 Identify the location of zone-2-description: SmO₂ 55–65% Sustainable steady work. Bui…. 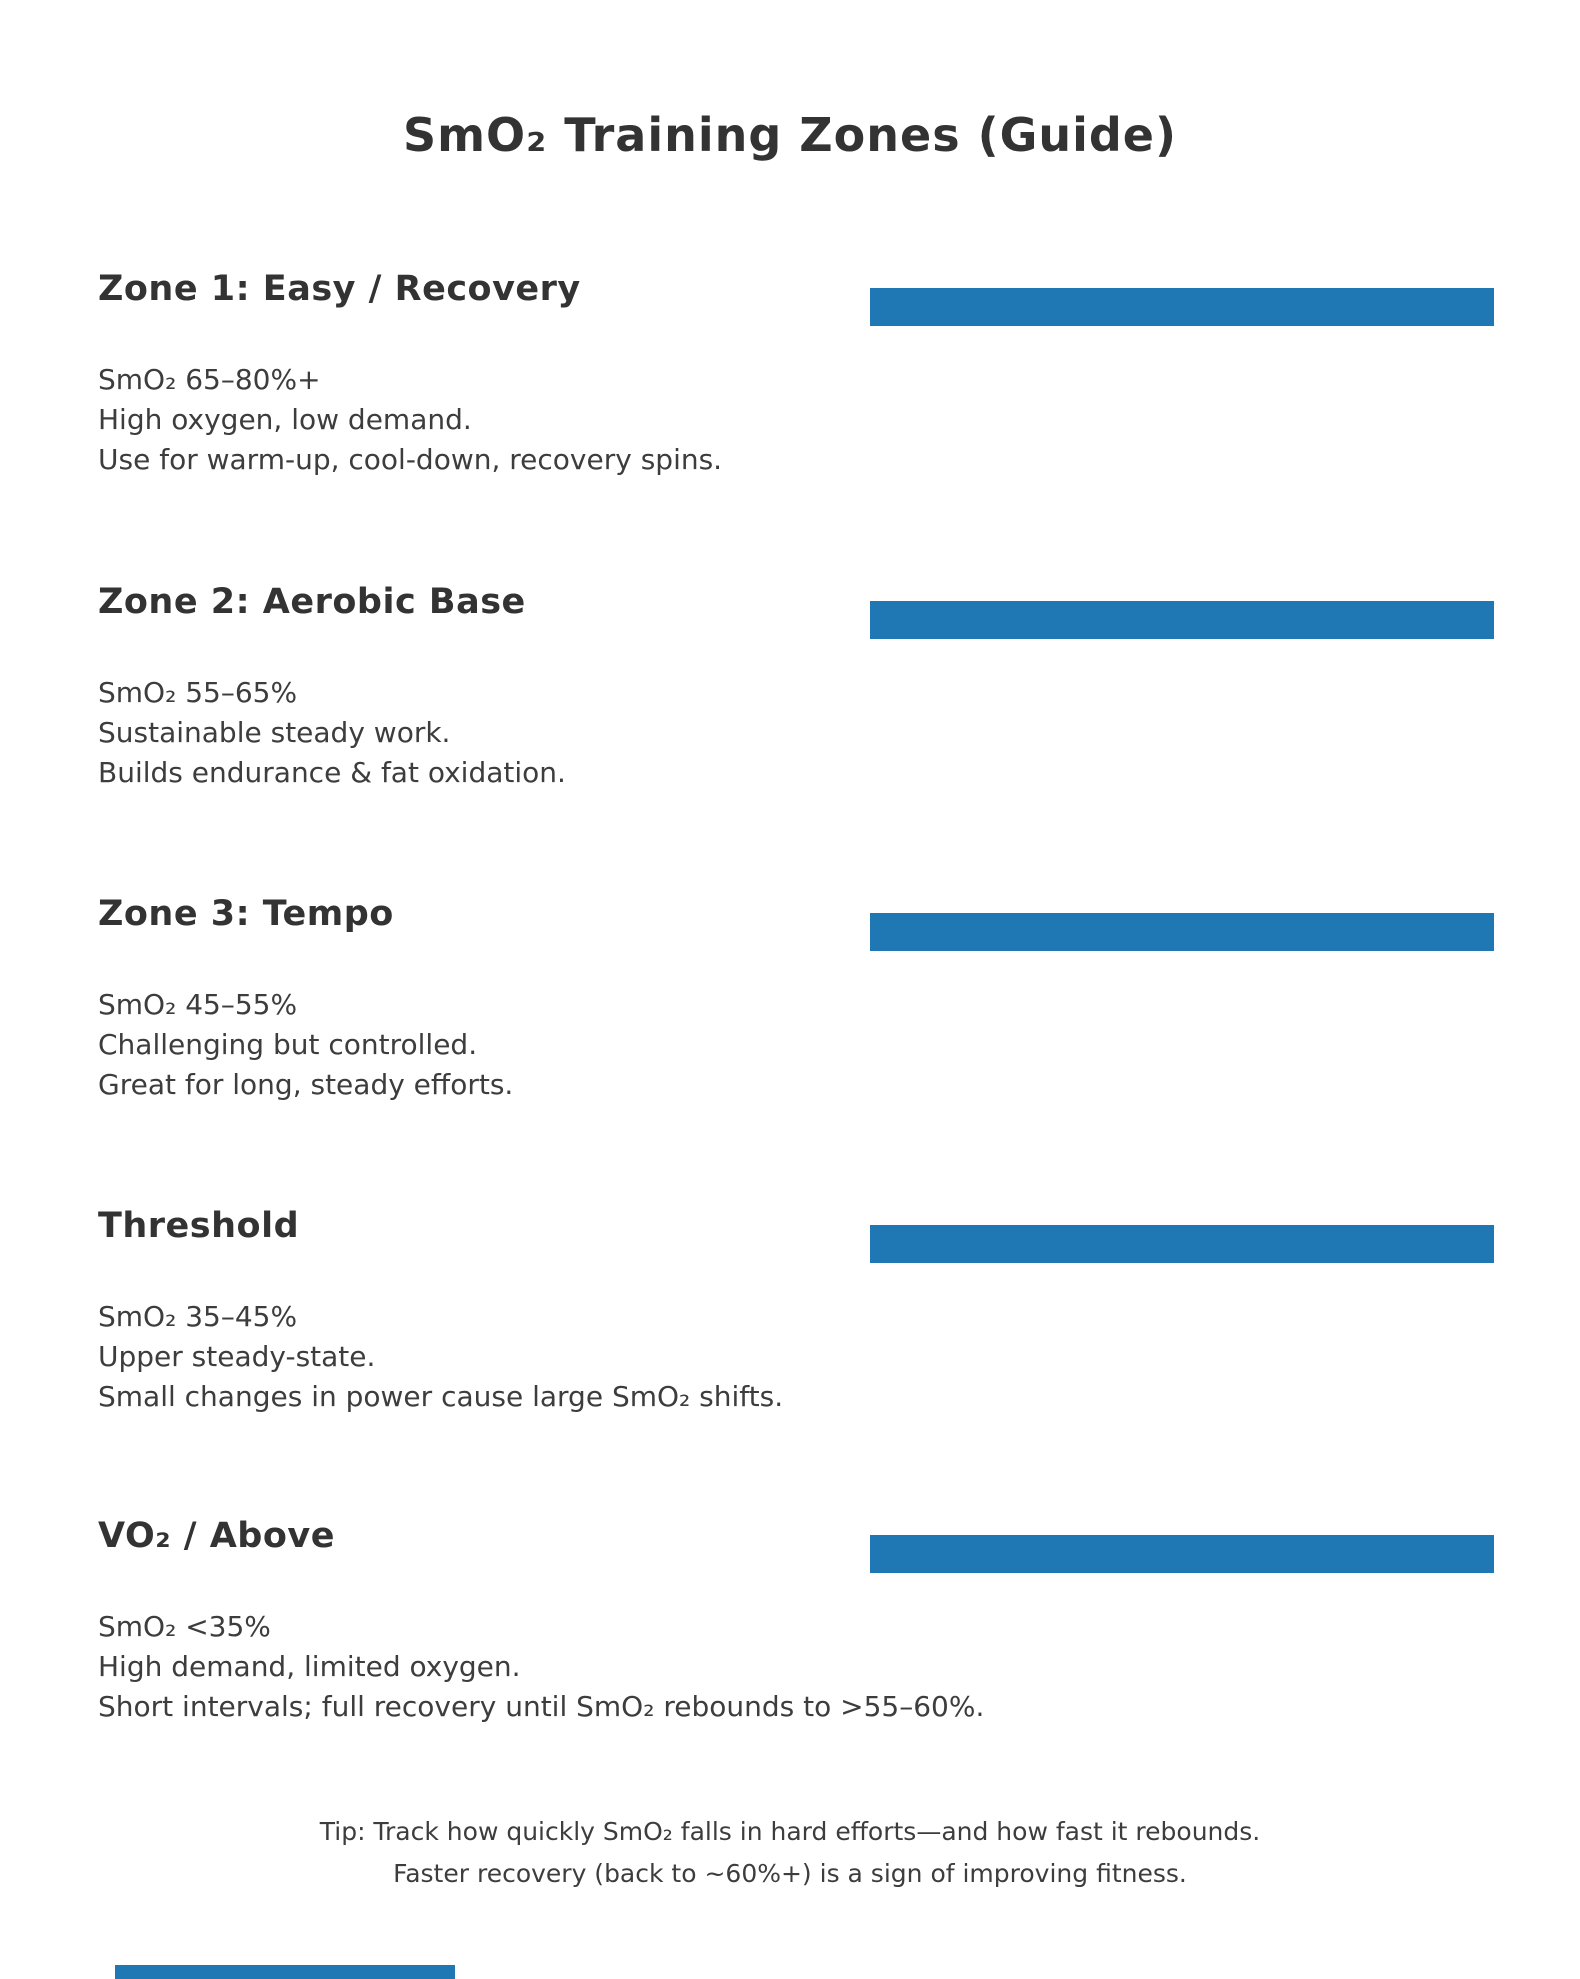
(332, 733).